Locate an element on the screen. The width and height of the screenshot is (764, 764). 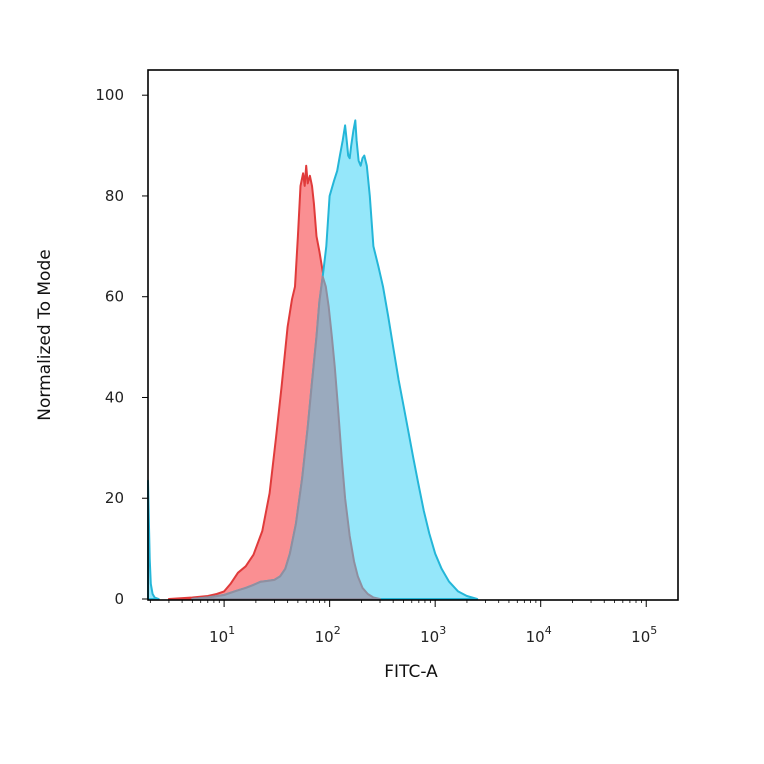
x-tick-label: 10⁴ is located at coordinates (539, 635).